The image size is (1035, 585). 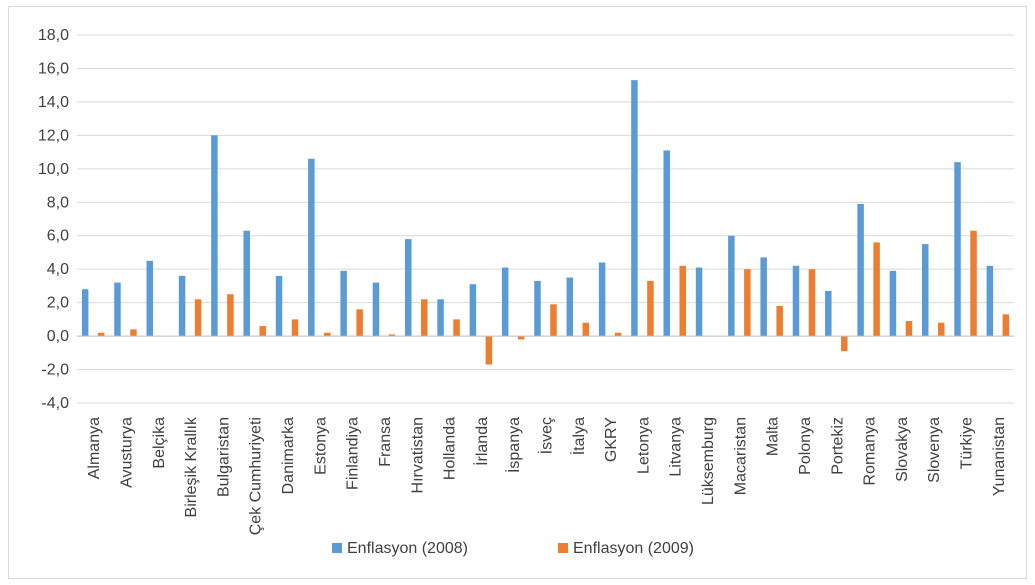 I want to click on x-category-label: Letonya, so click(x=643, y=445).